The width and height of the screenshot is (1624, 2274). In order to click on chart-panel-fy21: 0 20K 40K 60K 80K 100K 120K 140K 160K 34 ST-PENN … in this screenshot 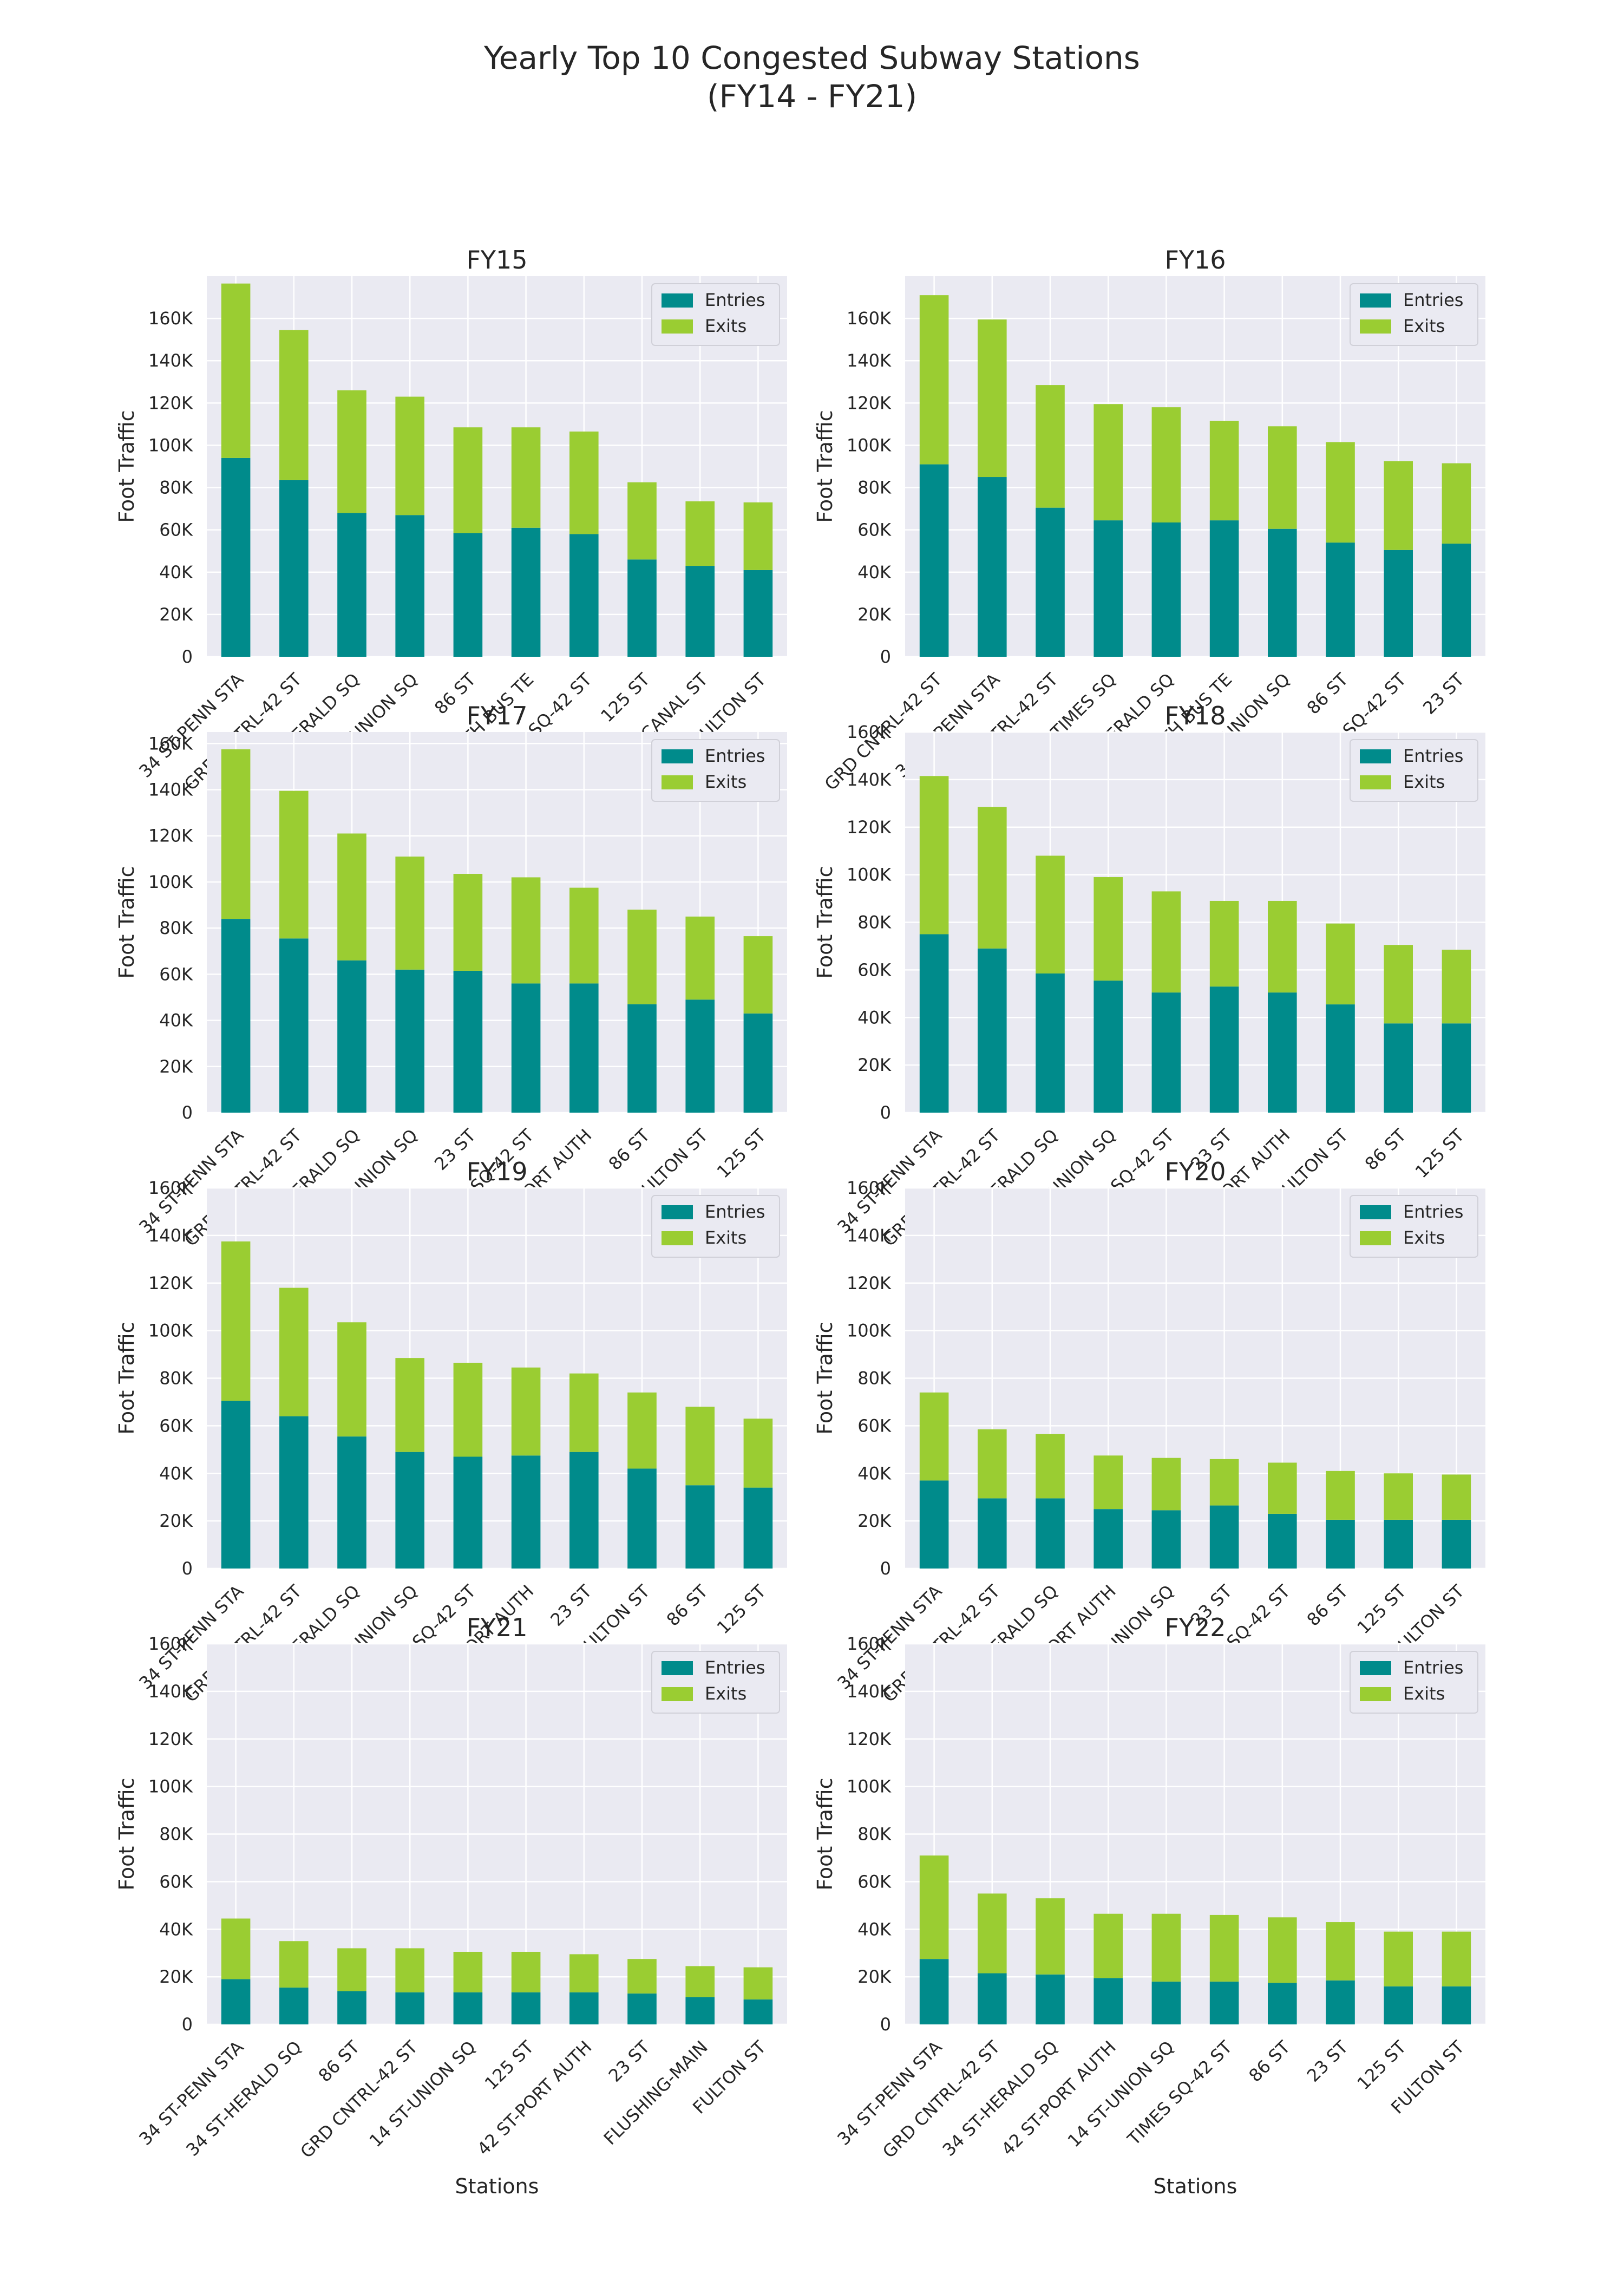, I will do `click(451, 1906)`.